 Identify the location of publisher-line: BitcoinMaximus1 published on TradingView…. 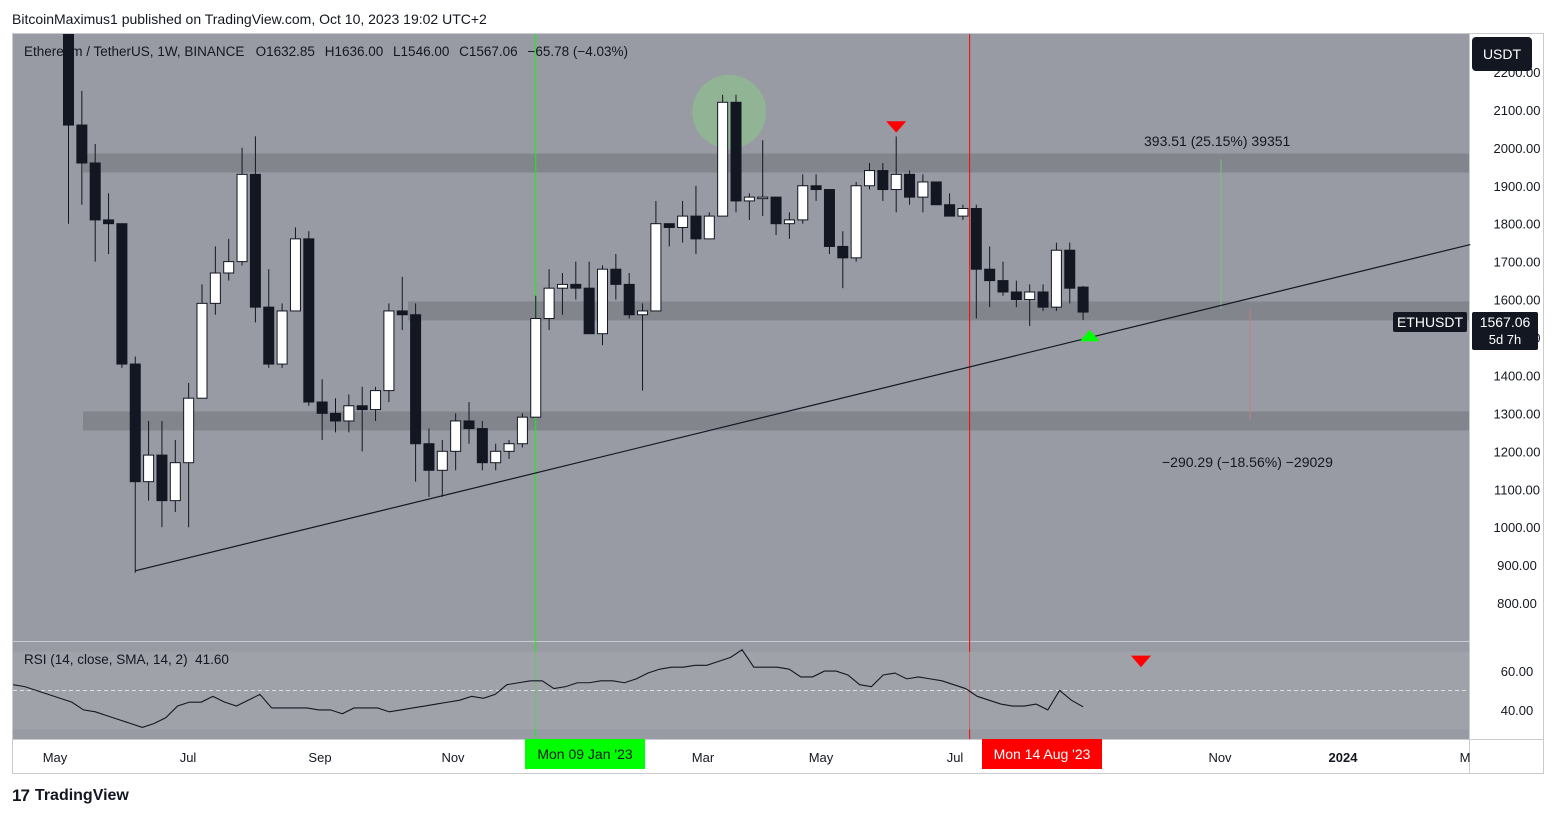
(249, 19).